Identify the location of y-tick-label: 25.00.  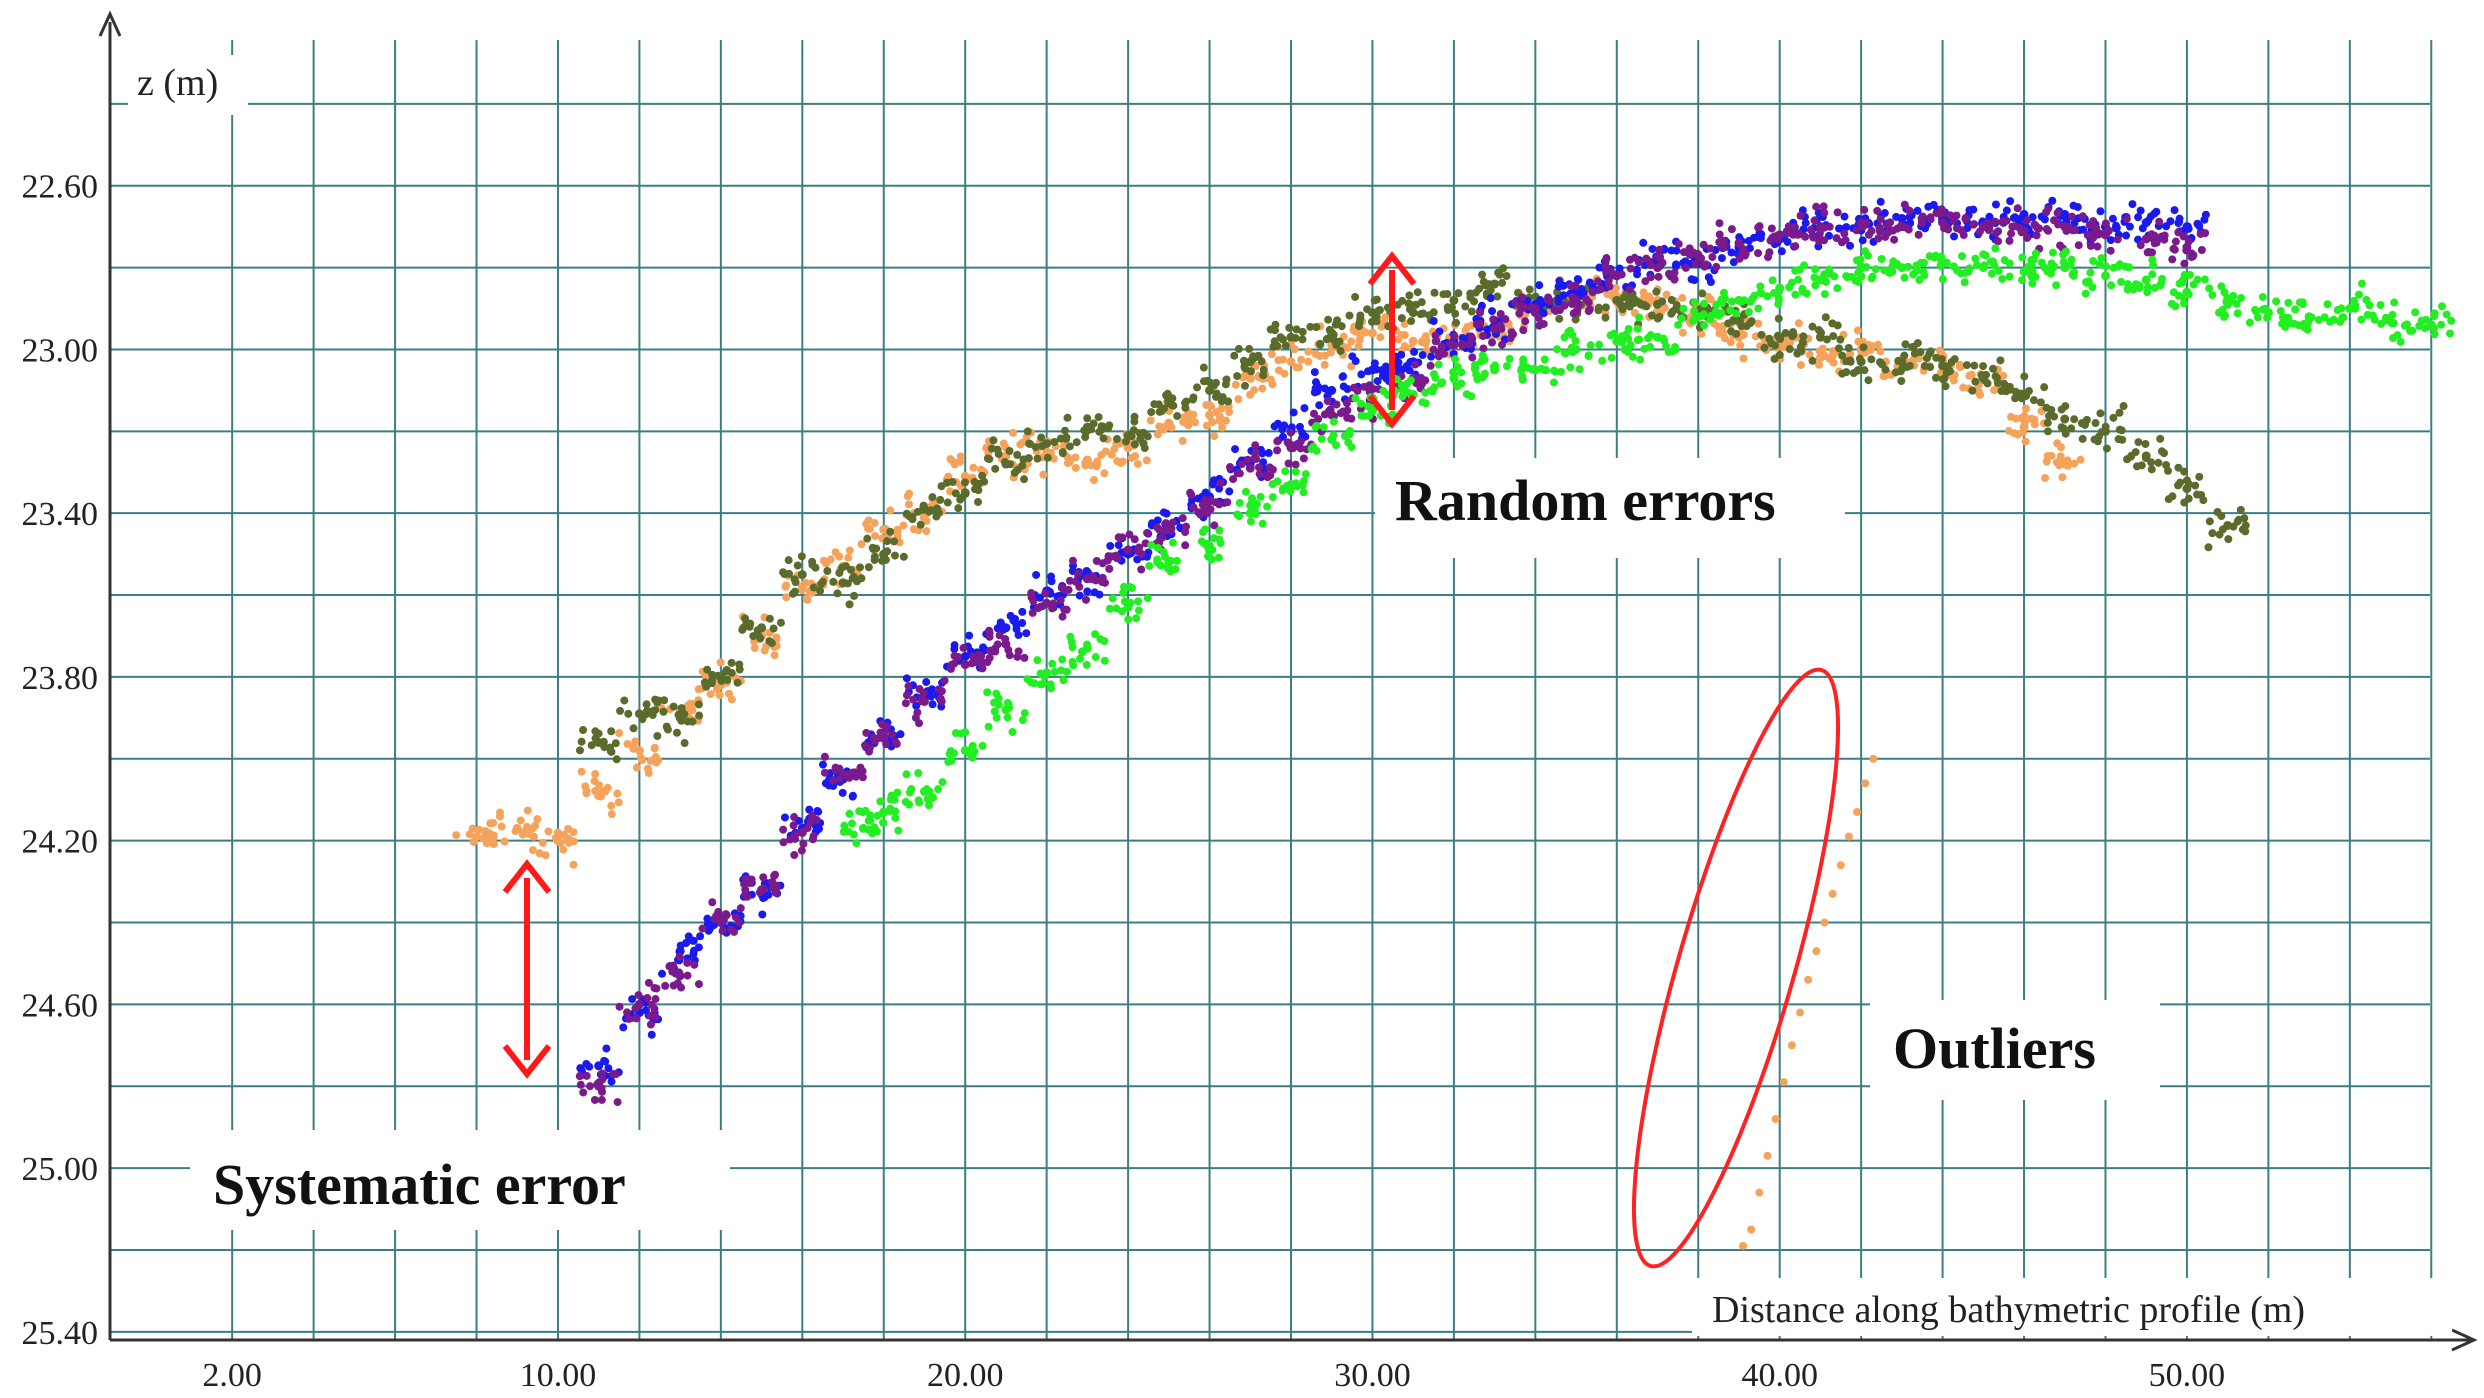
(60, 1169).